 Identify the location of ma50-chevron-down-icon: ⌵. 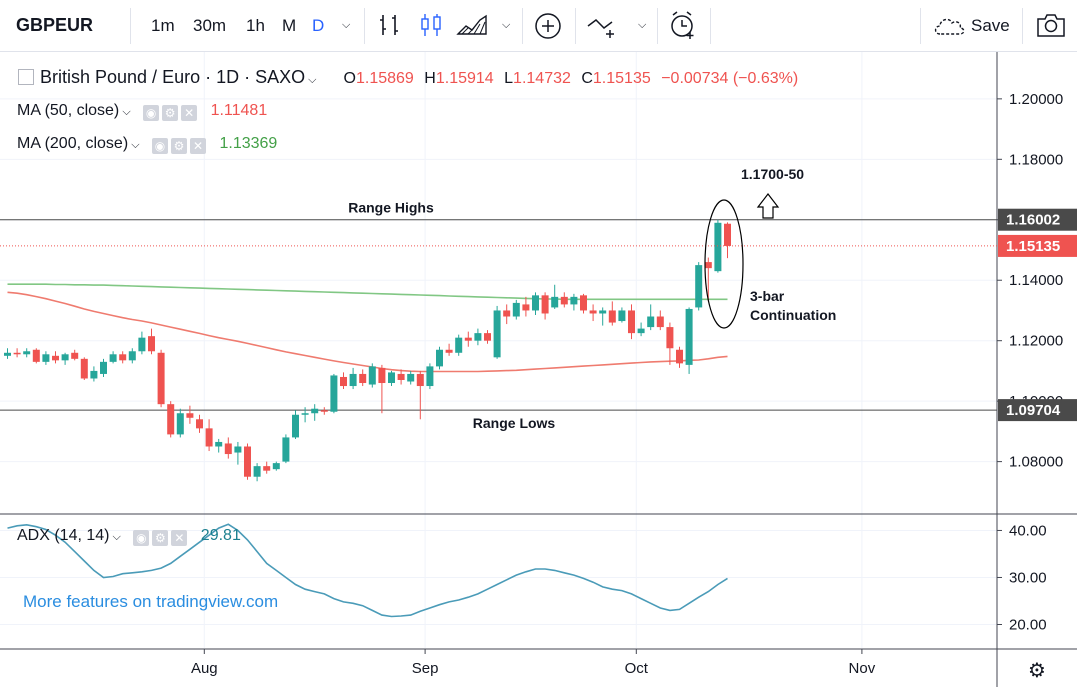
(125, 112).